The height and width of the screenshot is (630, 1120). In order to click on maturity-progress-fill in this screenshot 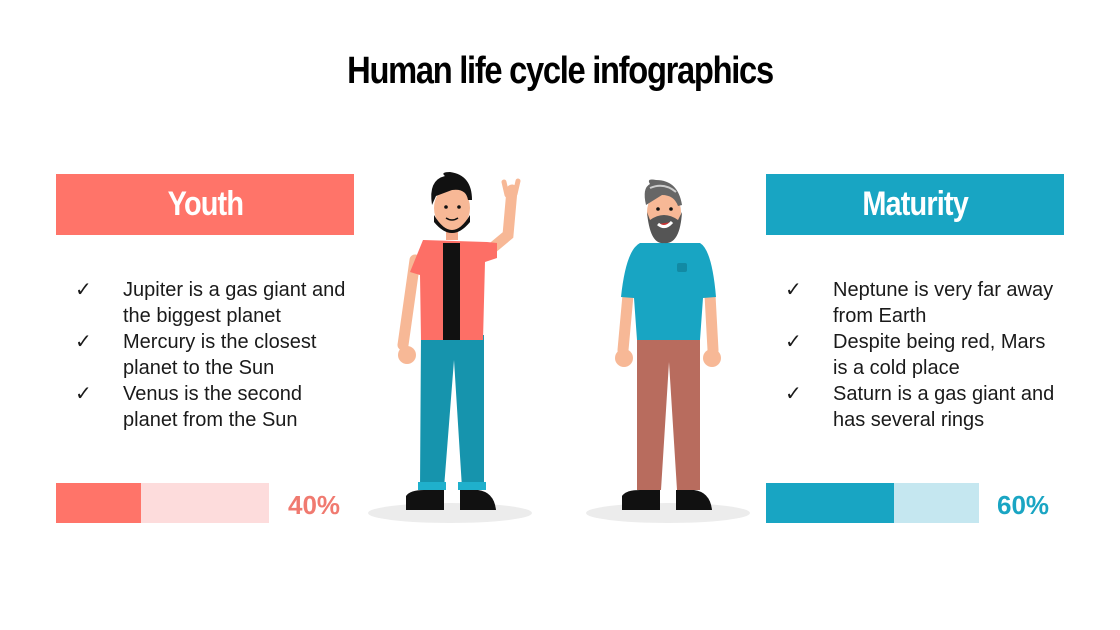, I will do `click(830, 503)`.